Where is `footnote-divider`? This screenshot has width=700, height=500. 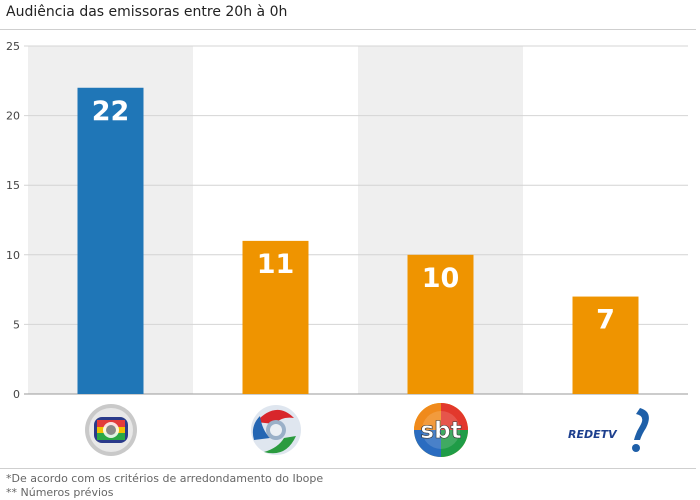 footnote-divider is located at coordinates (348, 468).